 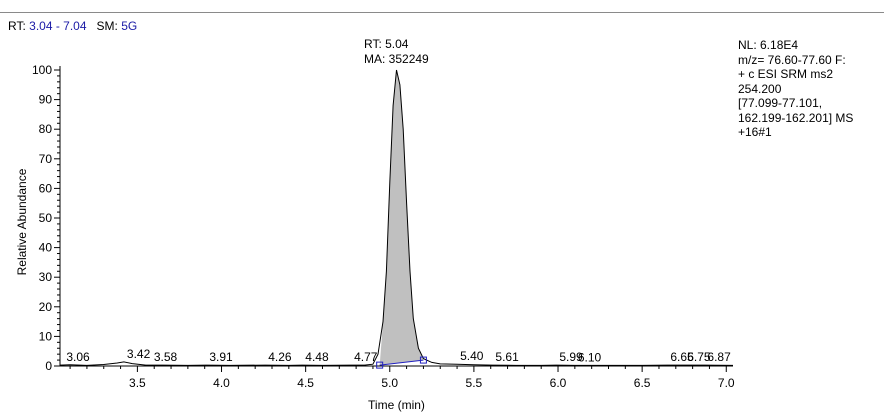 I want to click on y-tick-label: 80, so click(x=46, y=129).